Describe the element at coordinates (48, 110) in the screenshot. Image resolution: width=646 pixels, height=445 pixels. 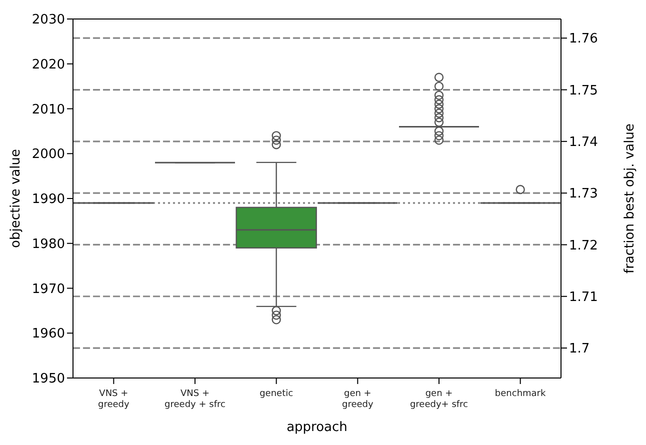
I see `y-tick-label: 2010` at that location.